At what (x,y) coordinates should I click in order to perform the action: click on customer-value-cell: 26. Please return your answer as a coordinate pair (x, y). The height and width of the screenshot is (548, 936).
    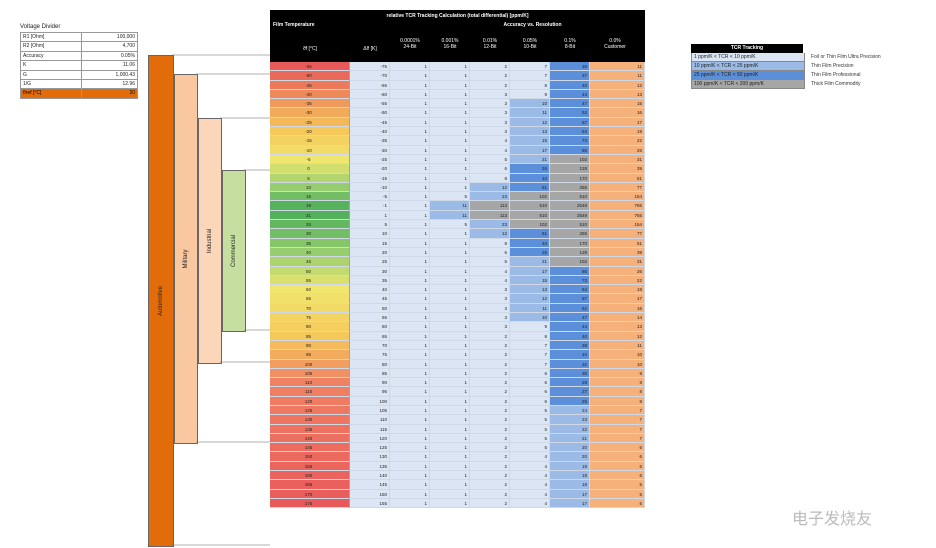
    Looking at the image, I should click on (617, 150).